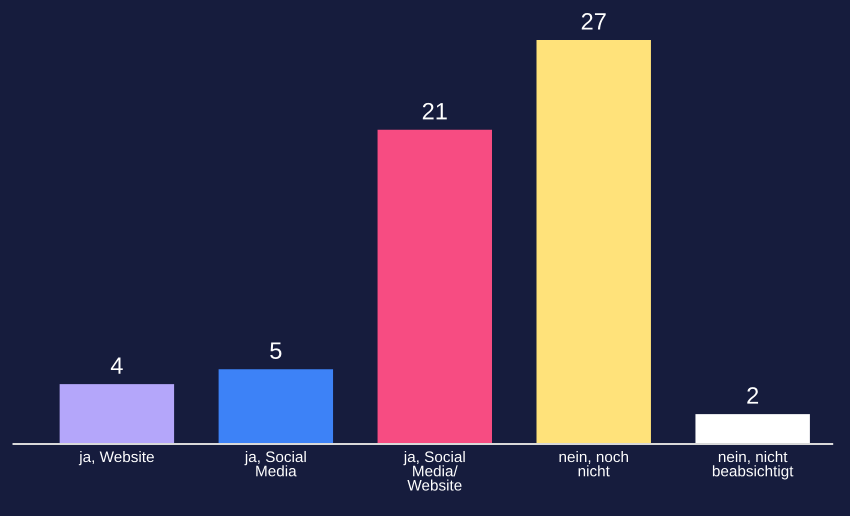 The height and width of the screenshot is (516, 850). What do you see at coordinates (434, 111) in the screenshot?
I see `data-label: 21` at bounding box center [434, 111].